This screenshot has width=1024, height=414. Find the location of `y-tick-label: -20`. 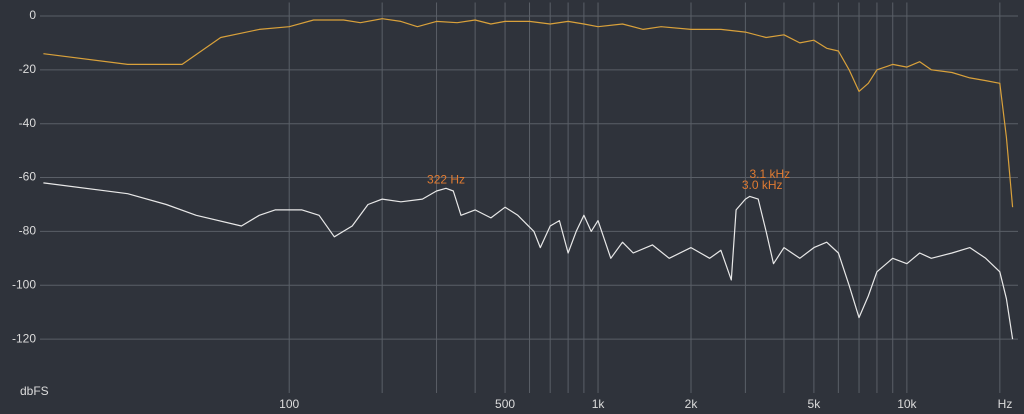

y-tick-label: -20 is located at coordinates (28, 69).